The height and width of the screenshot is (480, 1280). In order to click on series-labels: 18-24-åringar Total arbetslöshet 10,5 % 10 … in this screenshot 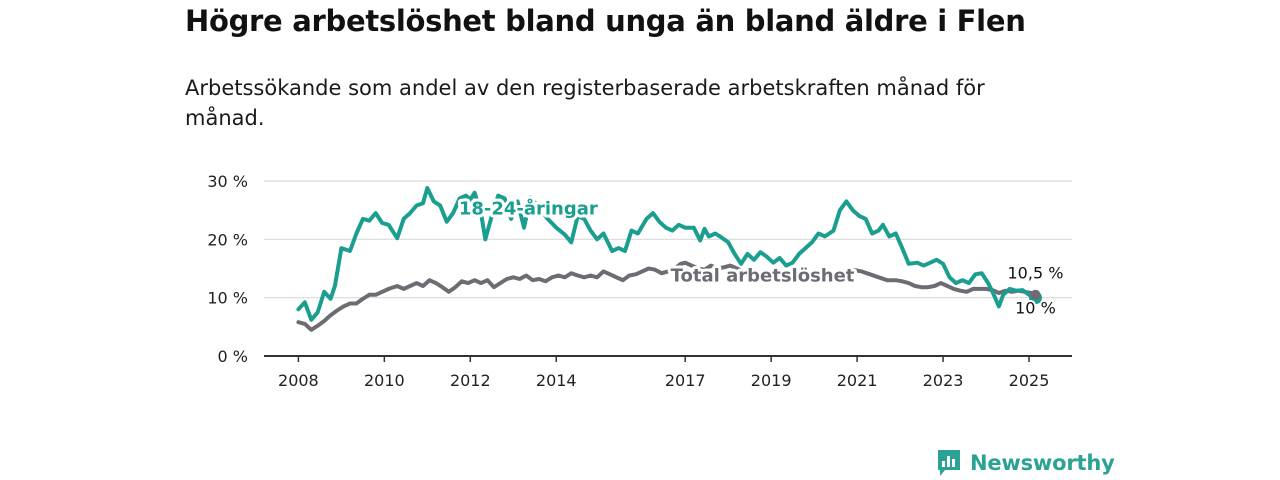, I will do `click(761, 256)`.